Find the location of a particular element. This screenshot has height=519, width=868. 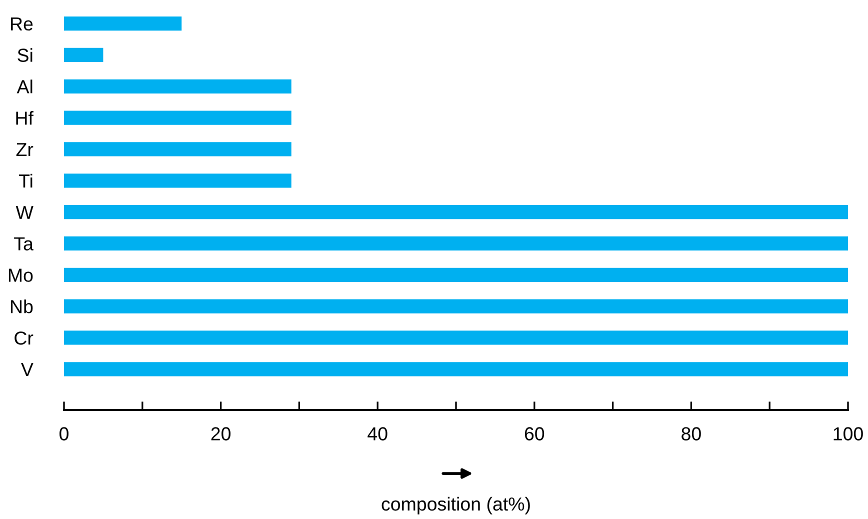

x-tick-label: 0 is located at coordinates (64, 433).